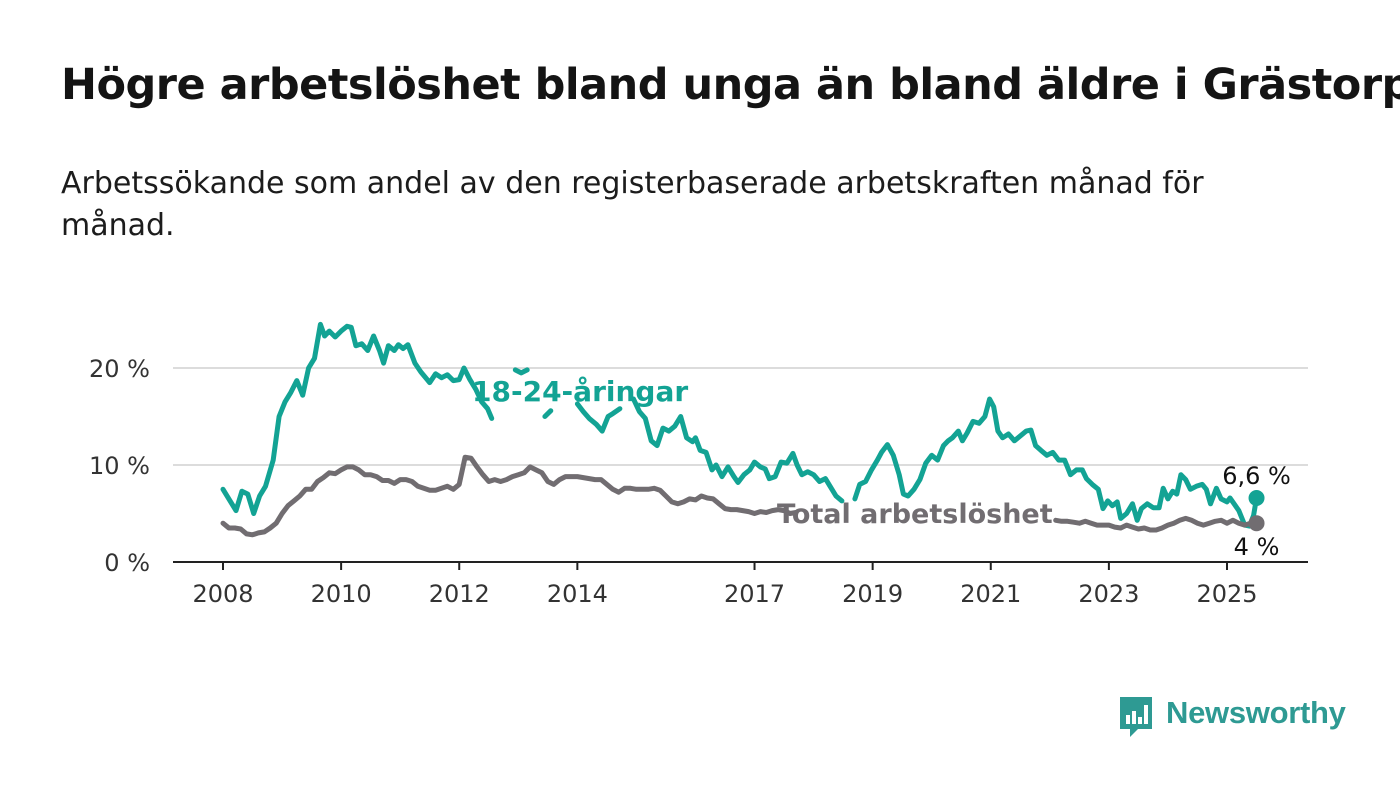 This screenshot has height=794, width=1400. Describe the element at coordinates (990, 594) in the screenshot. I see `x-tick-label: 2021` at that location.